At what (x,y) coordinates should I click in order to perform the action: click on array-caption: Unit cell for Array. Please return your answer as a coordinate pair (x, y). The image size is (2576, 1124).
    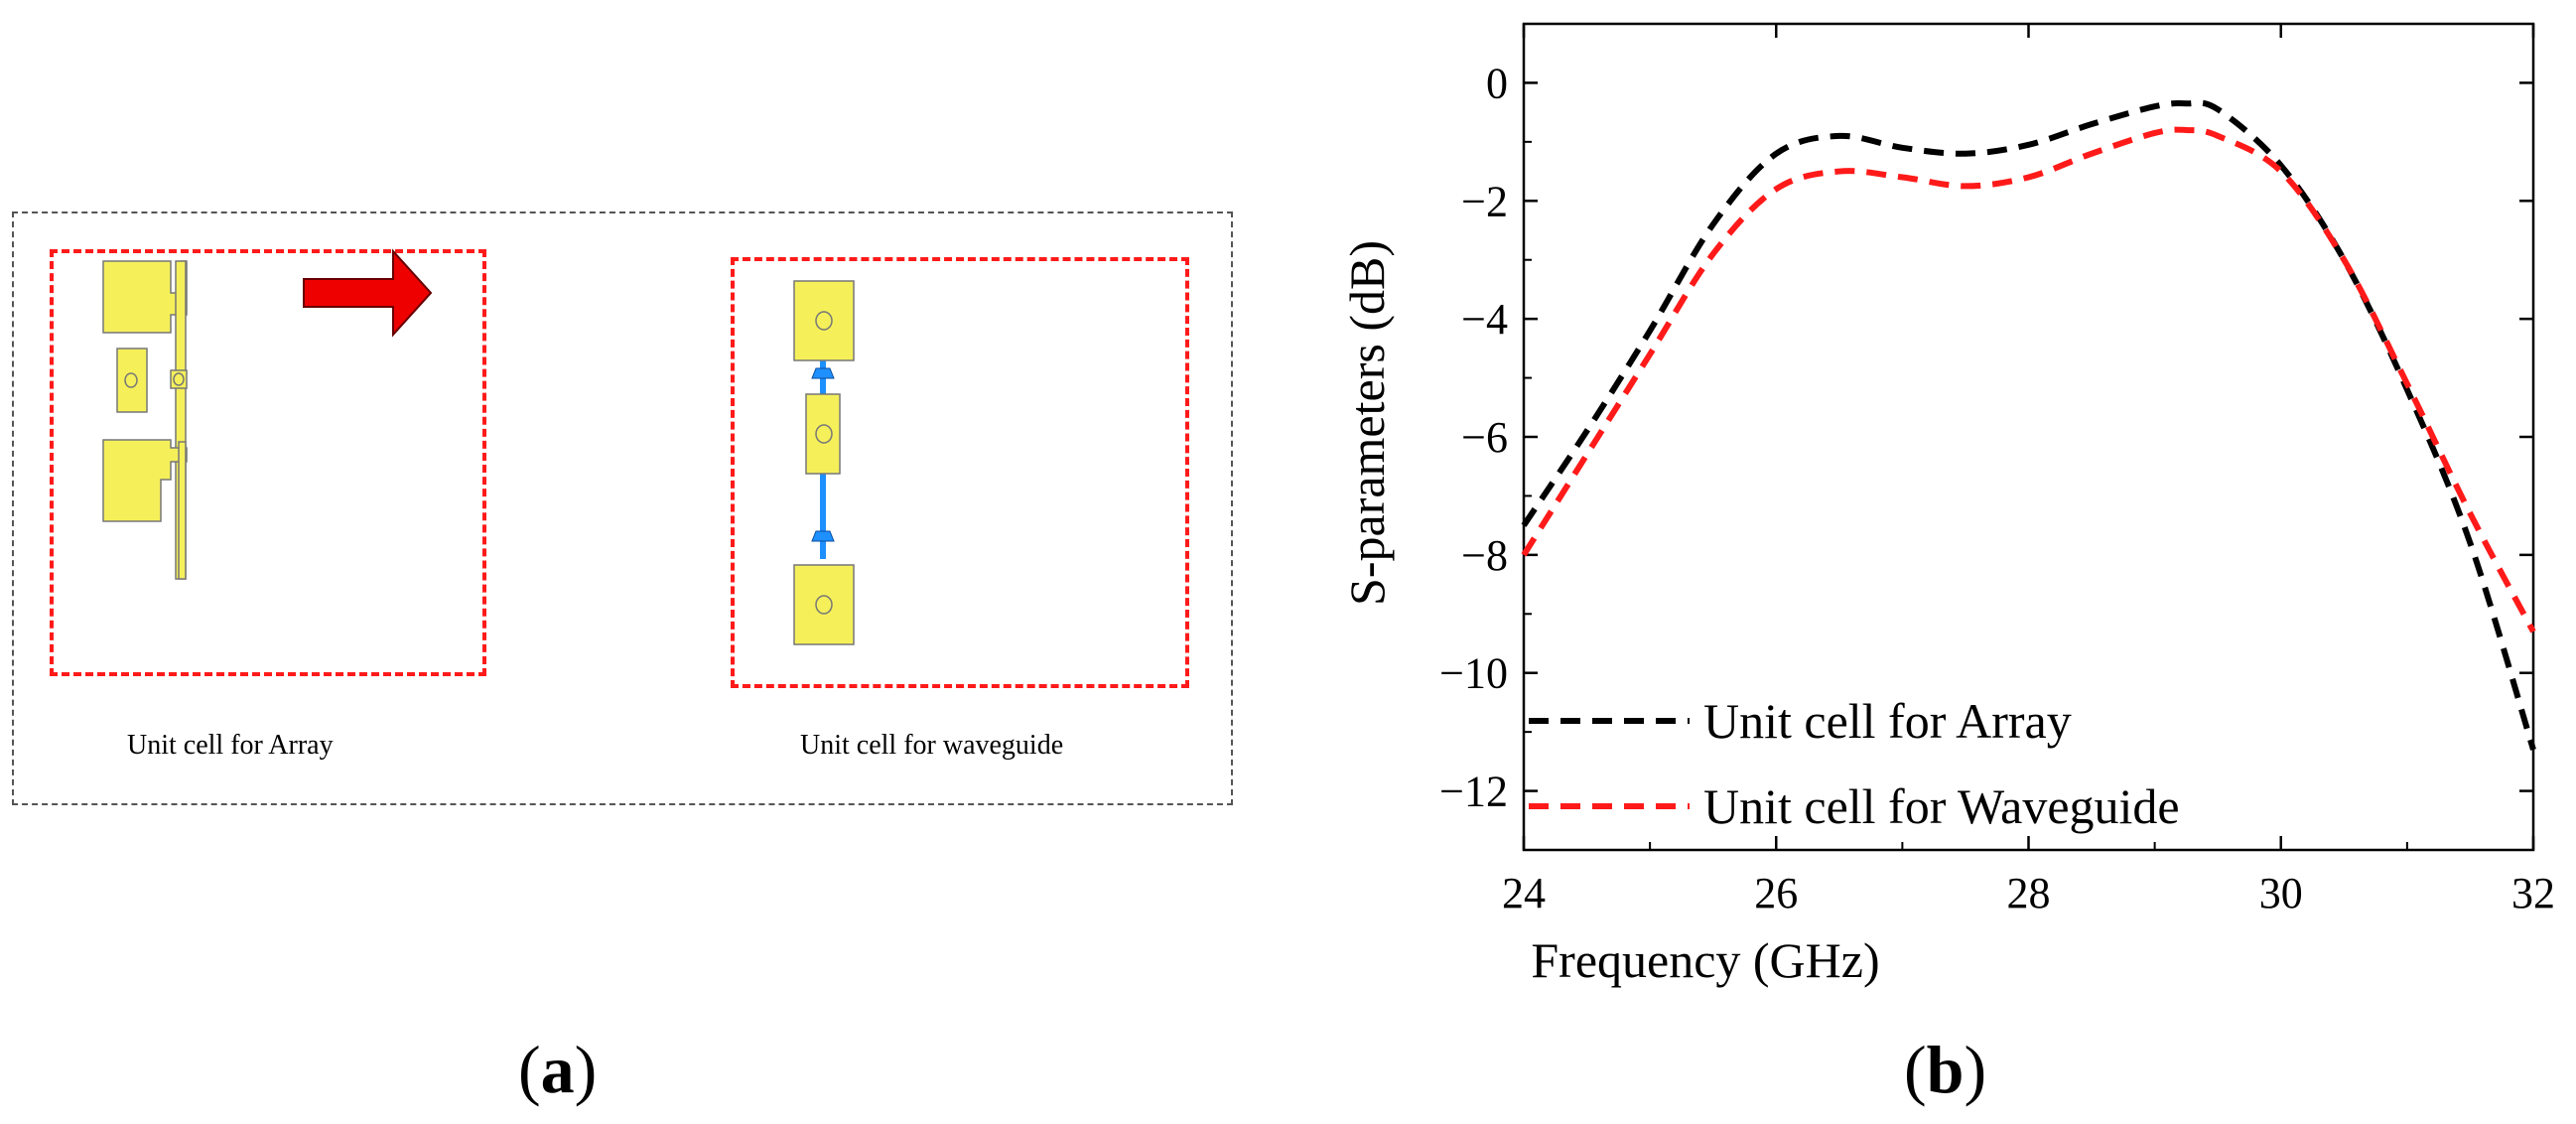
    Looking at the image, I should click on (231, 745).